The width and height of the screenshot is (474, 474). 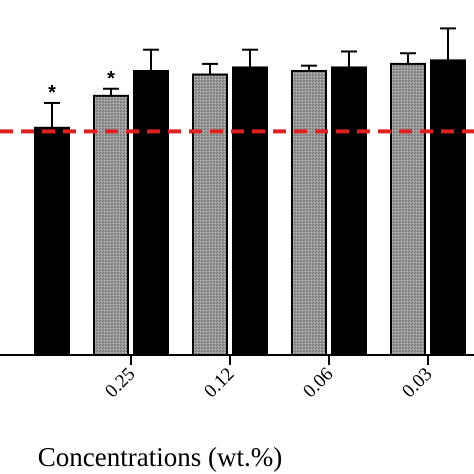 I want to click on significance-marker-0-1: *, so click(x=111, y=79).